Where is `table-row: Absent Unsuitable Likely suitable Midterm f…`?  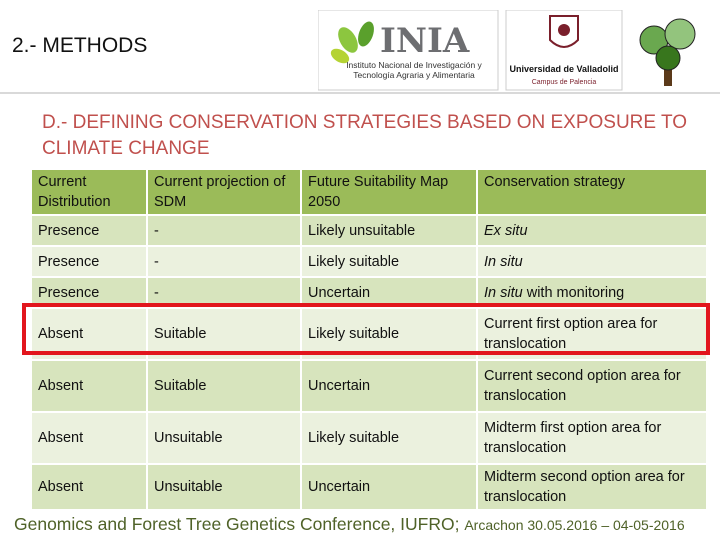 table-row: Absent Unsuitable Likely suitable Midterm f… is located at coordinates (369, 438).